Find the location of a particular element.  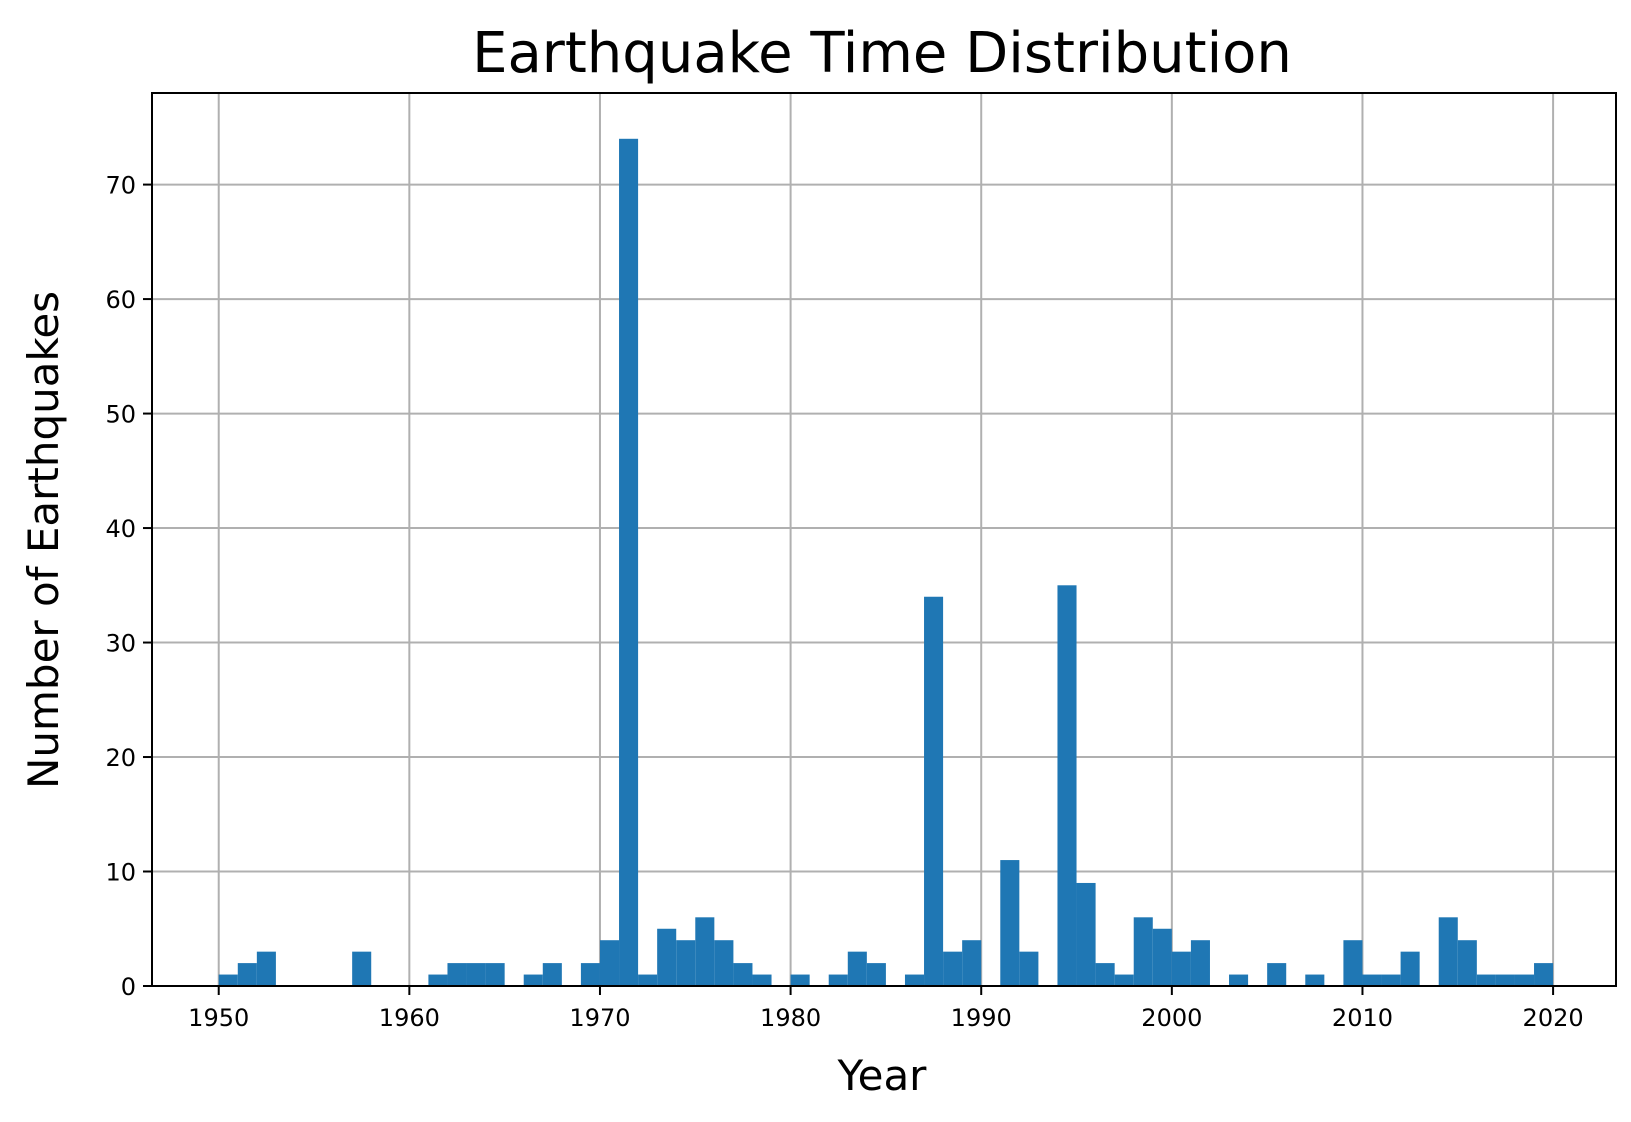

y-axis-label: Number of Earthquakes is located at coordinates (43, 540).